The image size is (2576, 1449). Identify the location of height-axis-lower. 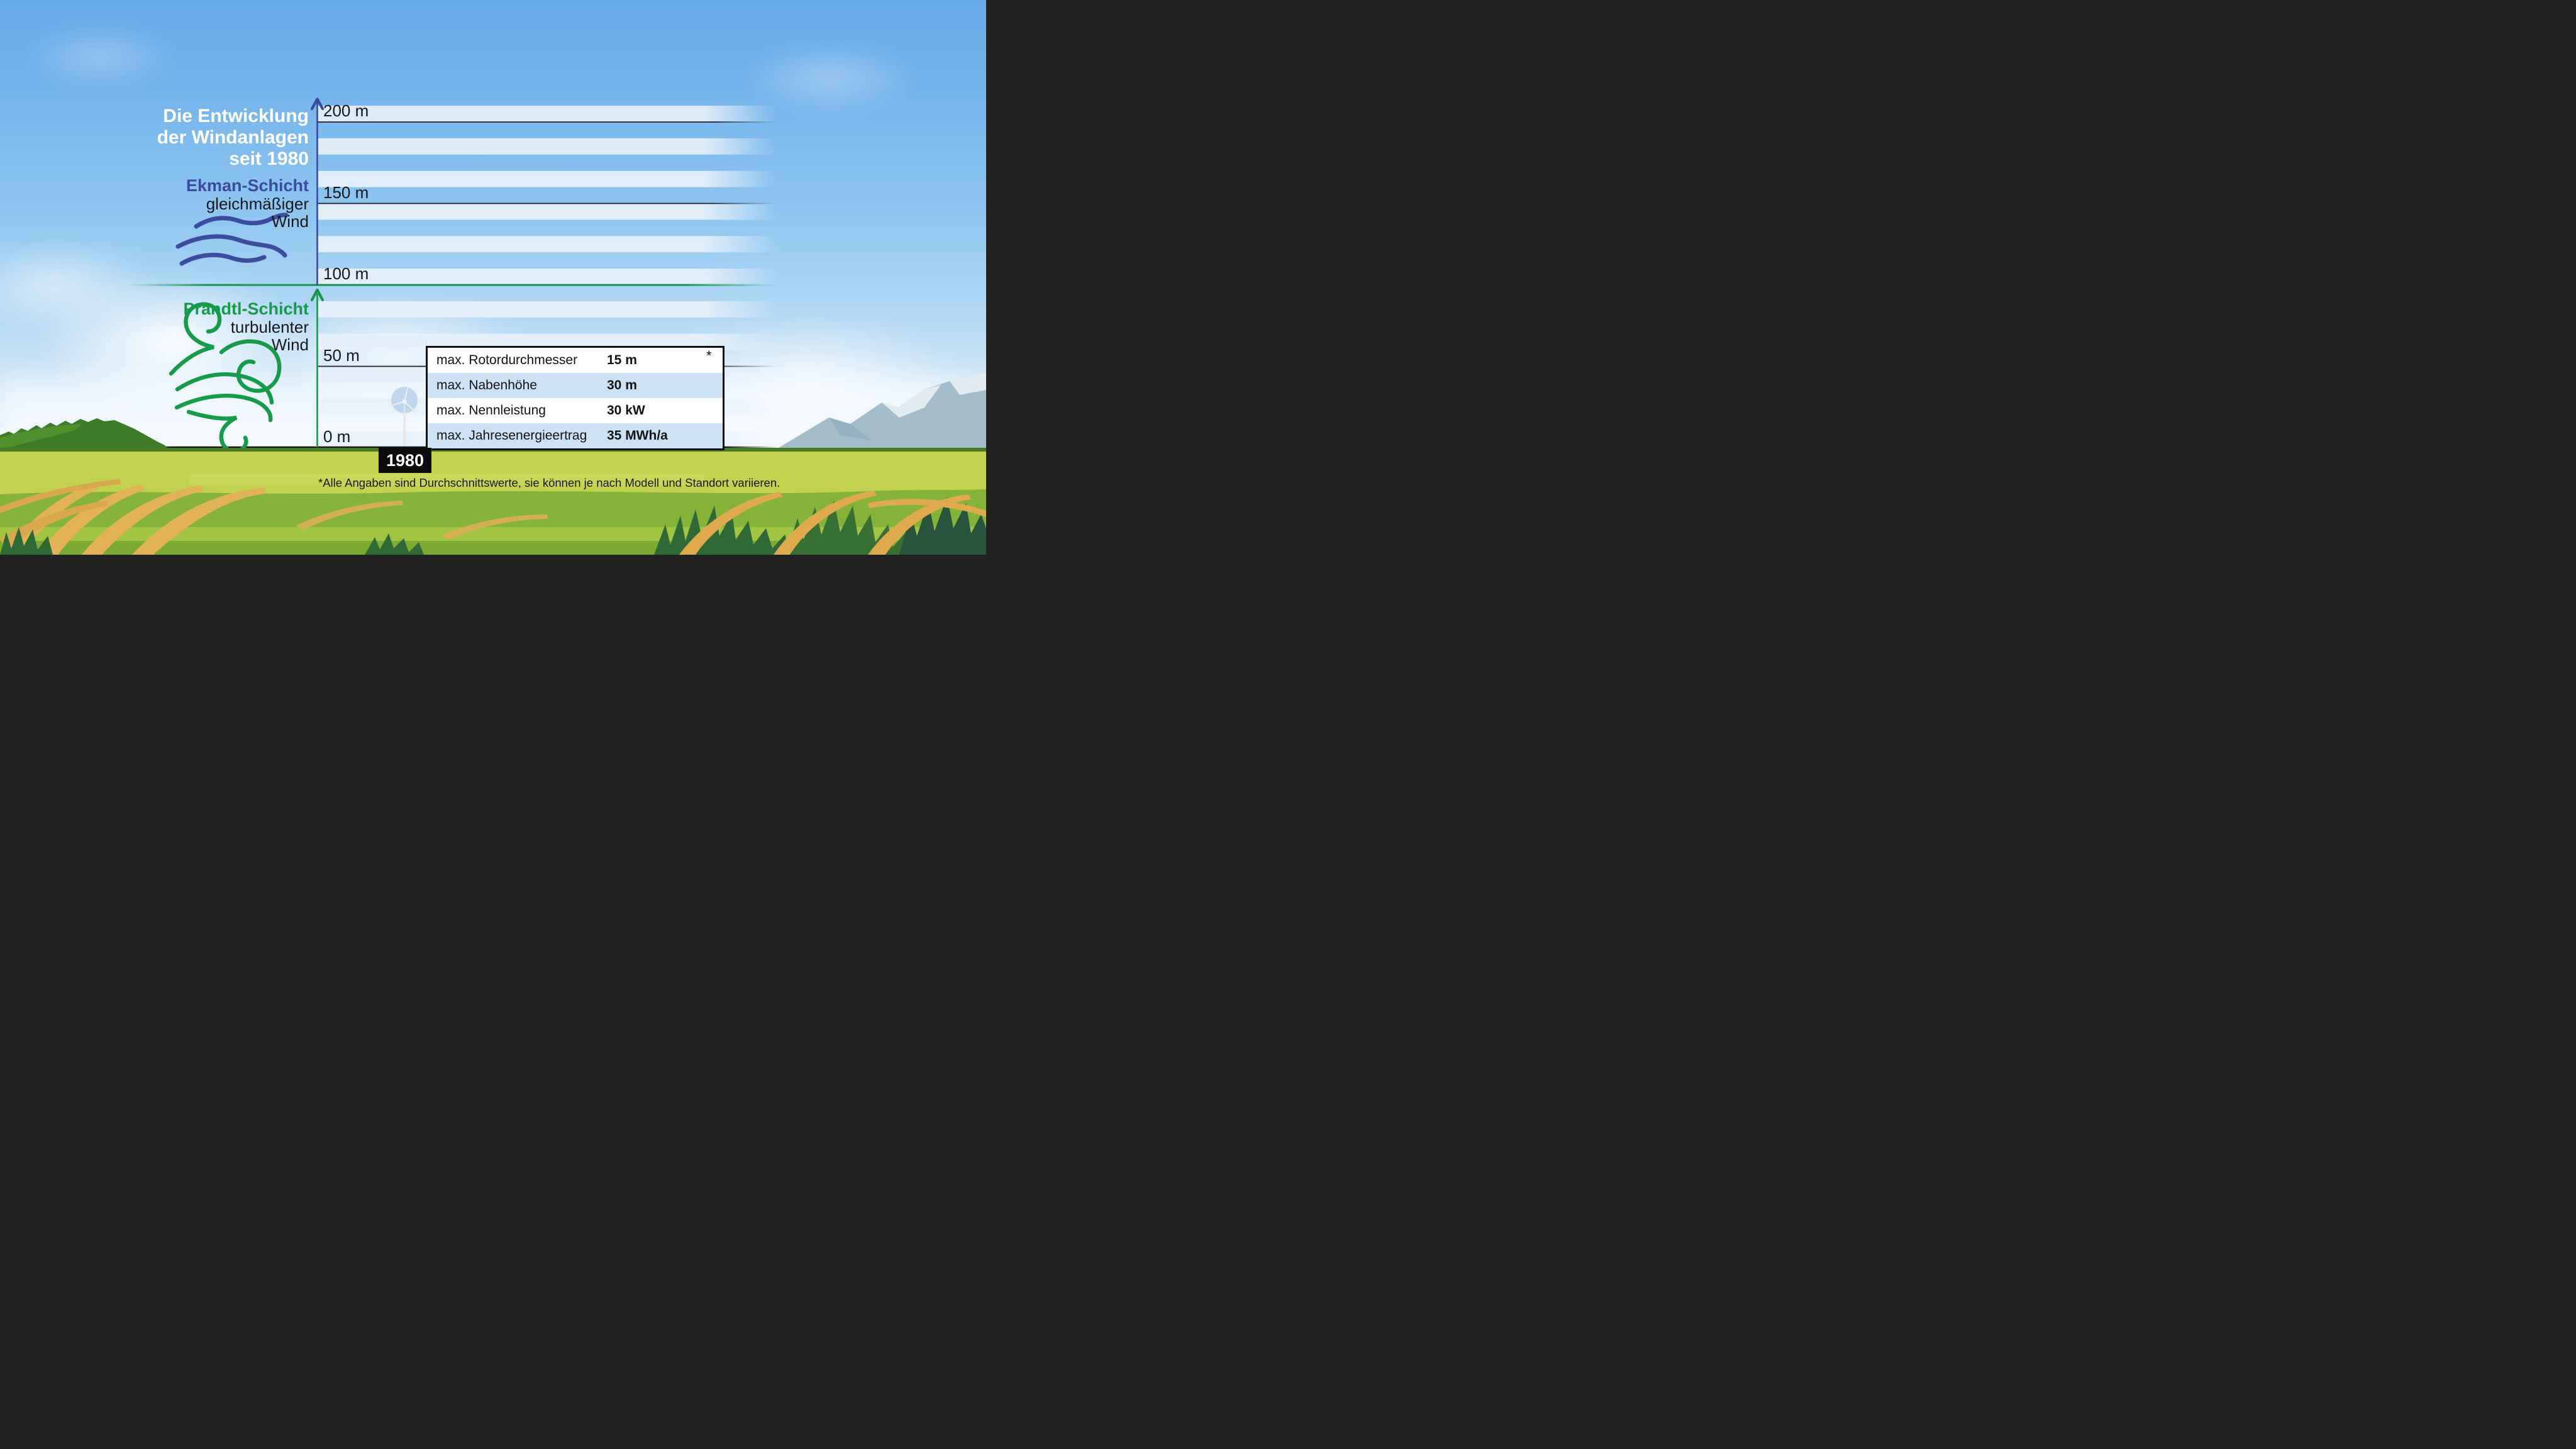
(317, 367).